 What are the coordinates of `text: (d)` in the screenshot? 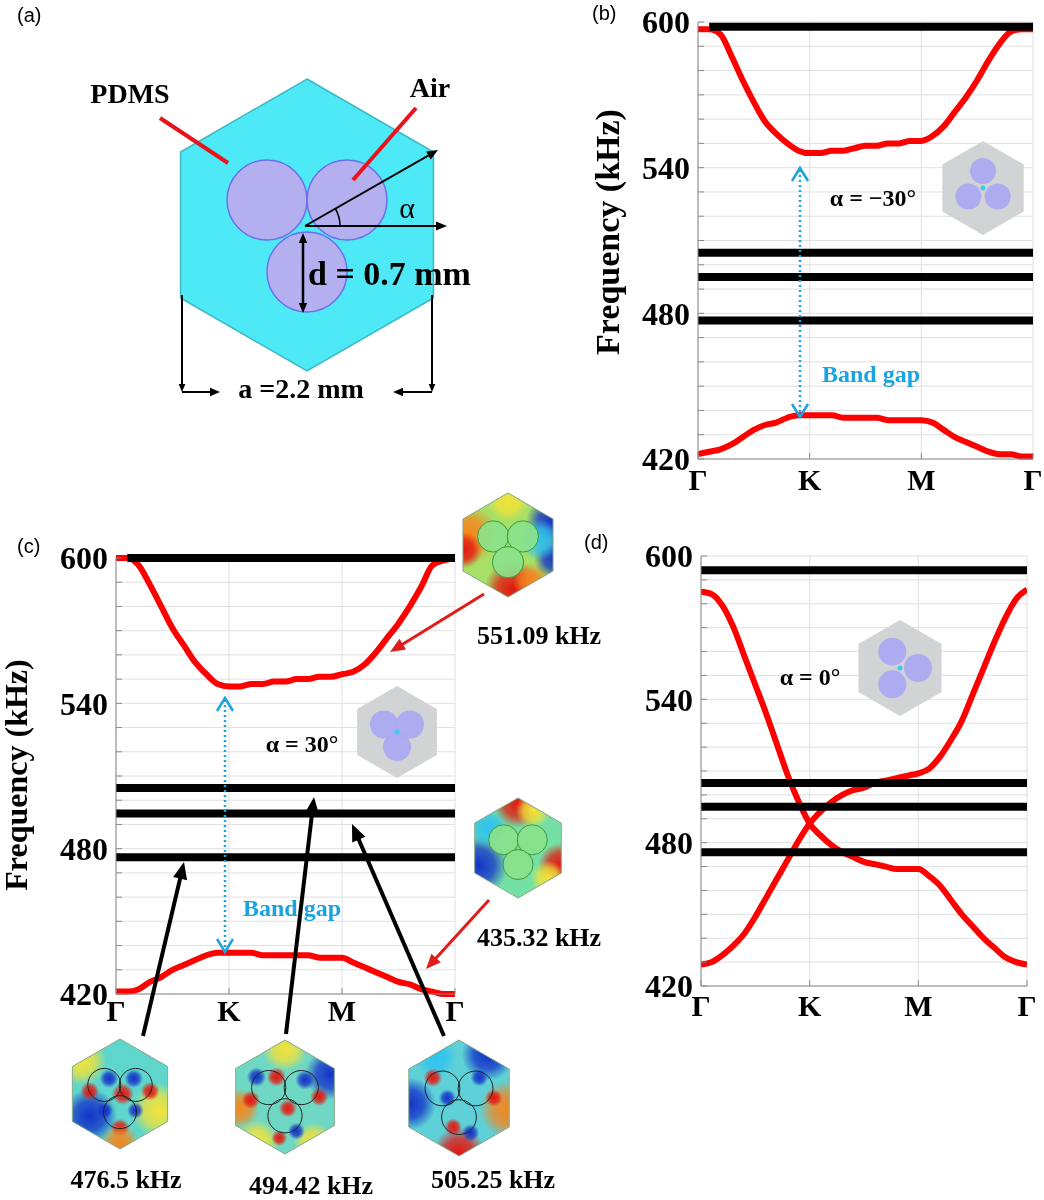 It's located at (596, 542).